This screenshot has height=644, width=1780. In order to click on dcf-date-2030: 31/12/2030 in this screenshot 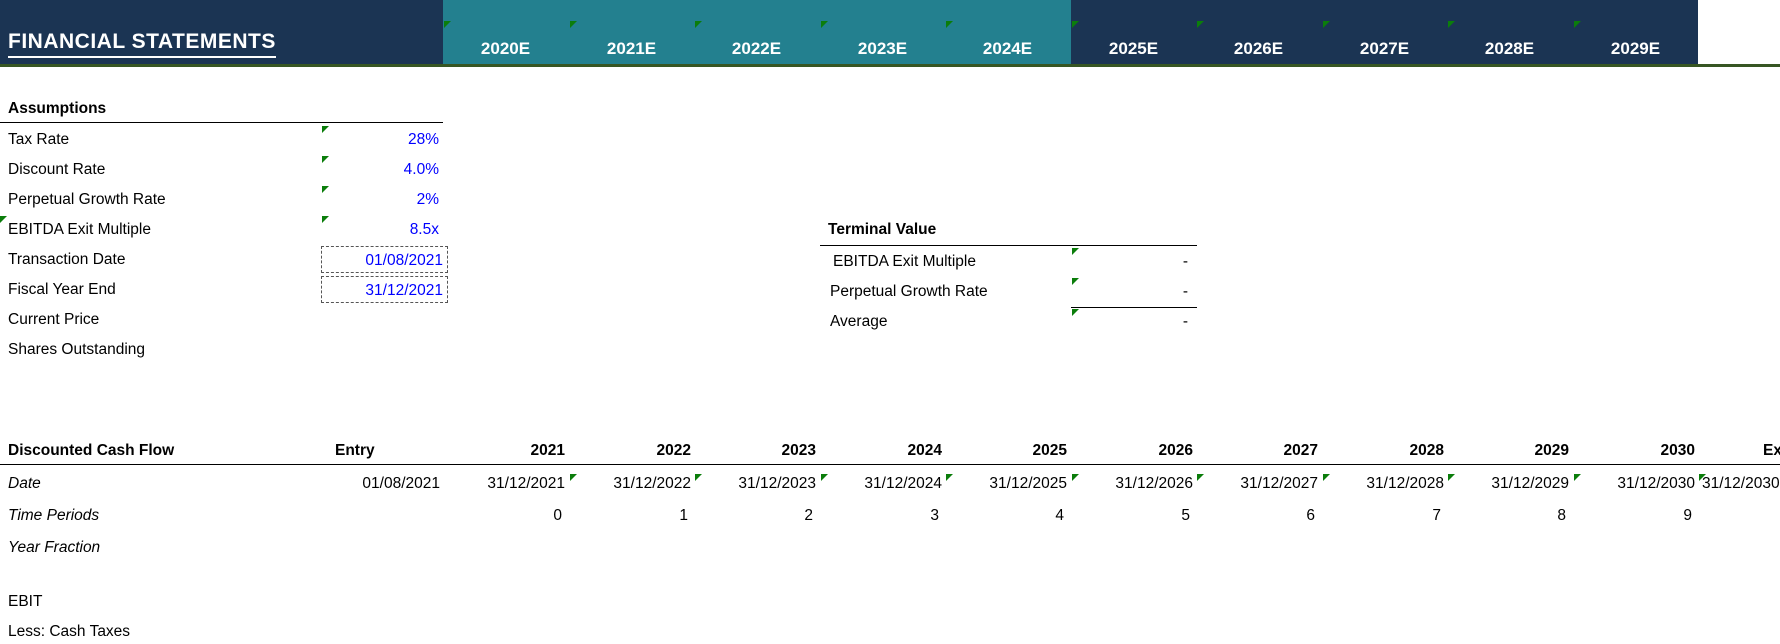, I will do `click(1656, 483)`.